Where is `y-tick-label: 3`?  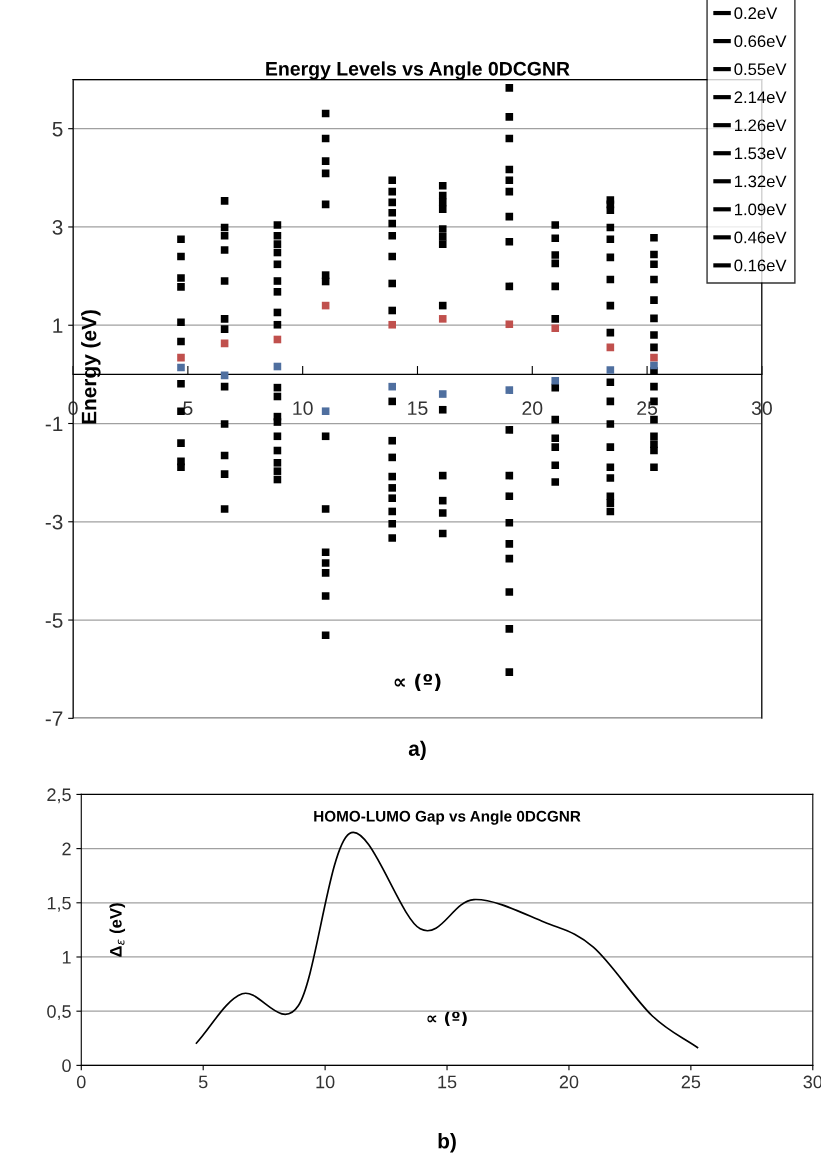
y-tick-label: 3 is located at coordinates (57, 227).